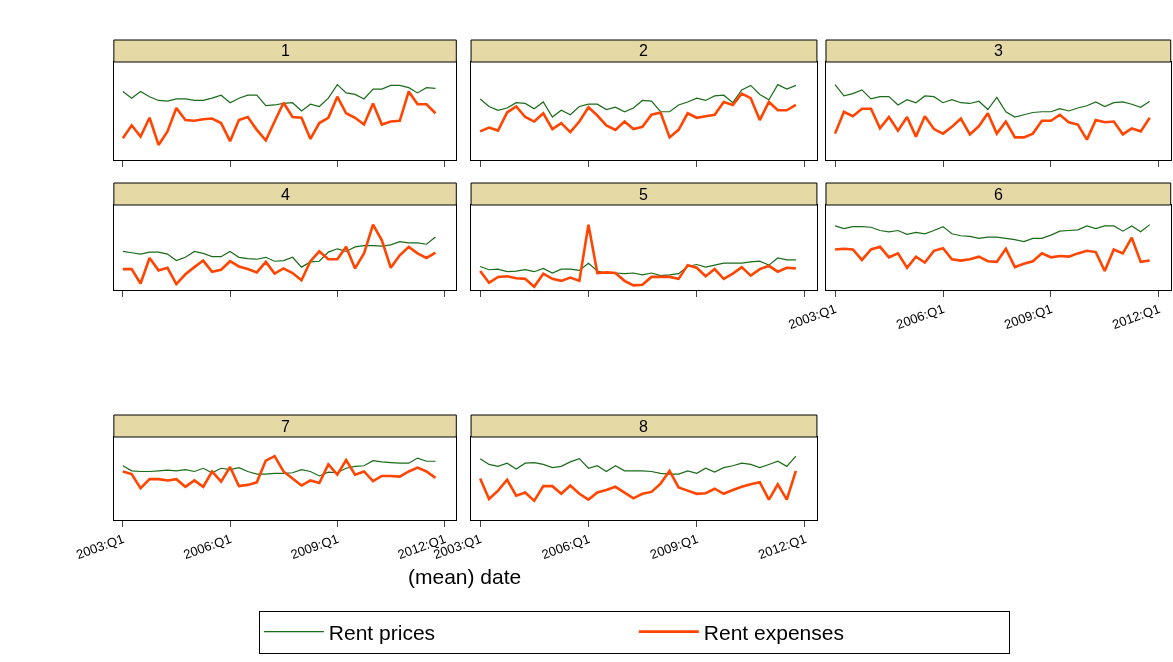 The width and height of the screenshot is (1173, 662). I want to click on x-axis-title: (mean) date, so click(465, 576).